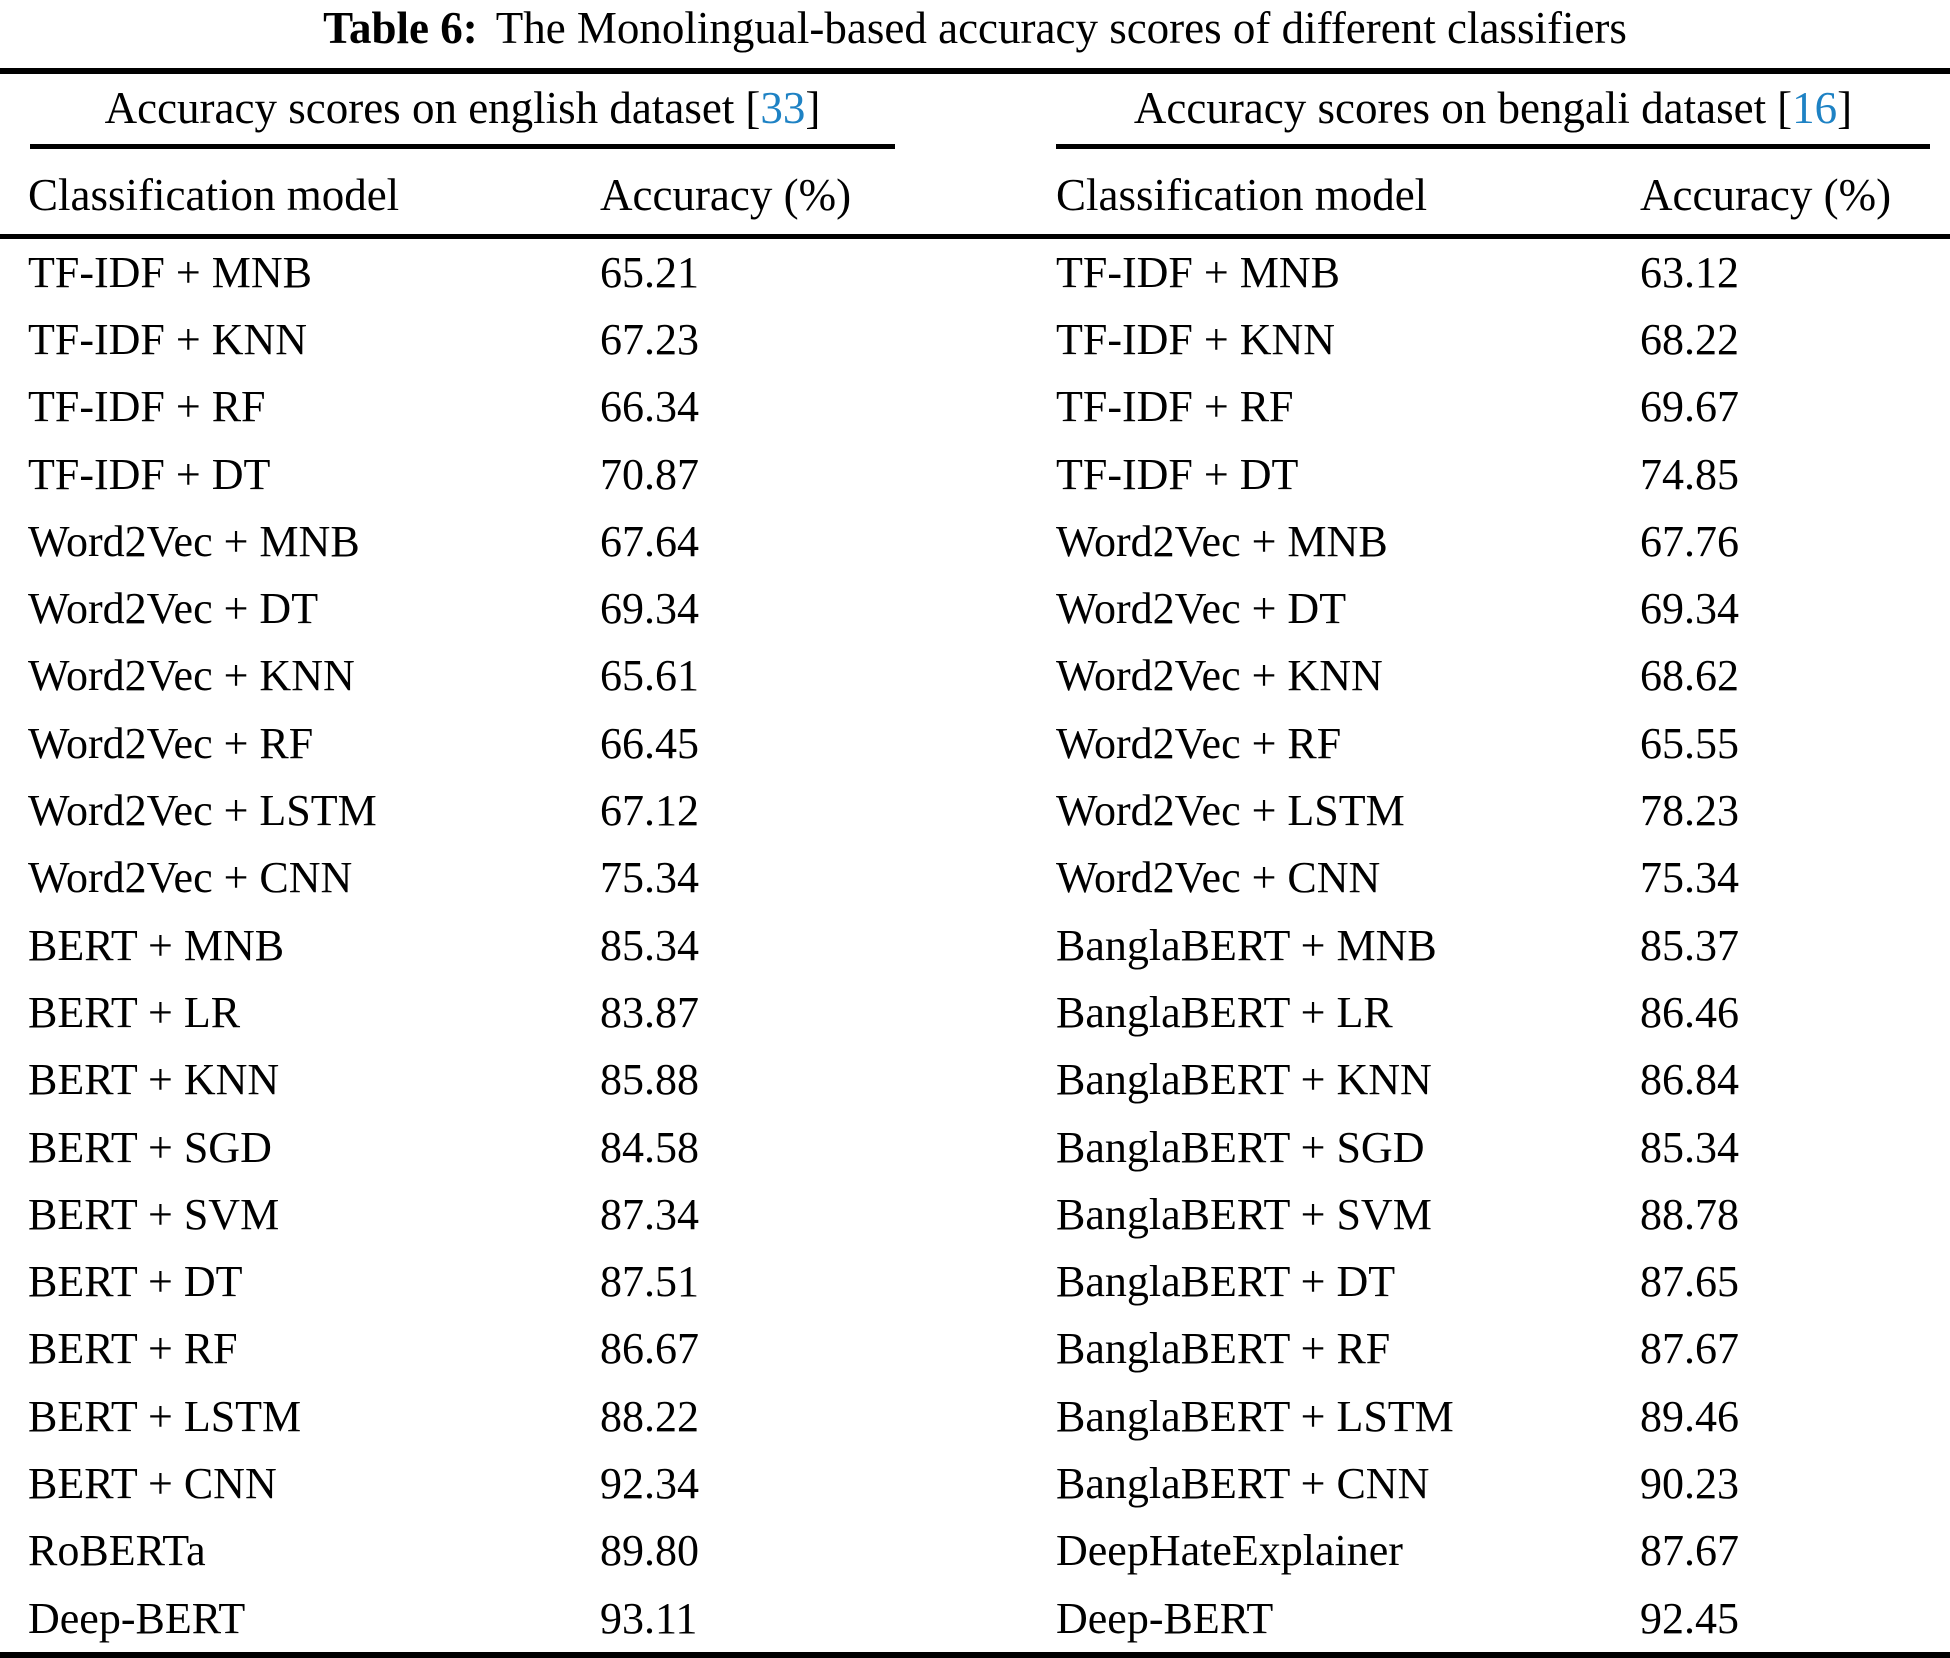  I want to click on english-accuracy-cell: 67.12, so click(649, 811).